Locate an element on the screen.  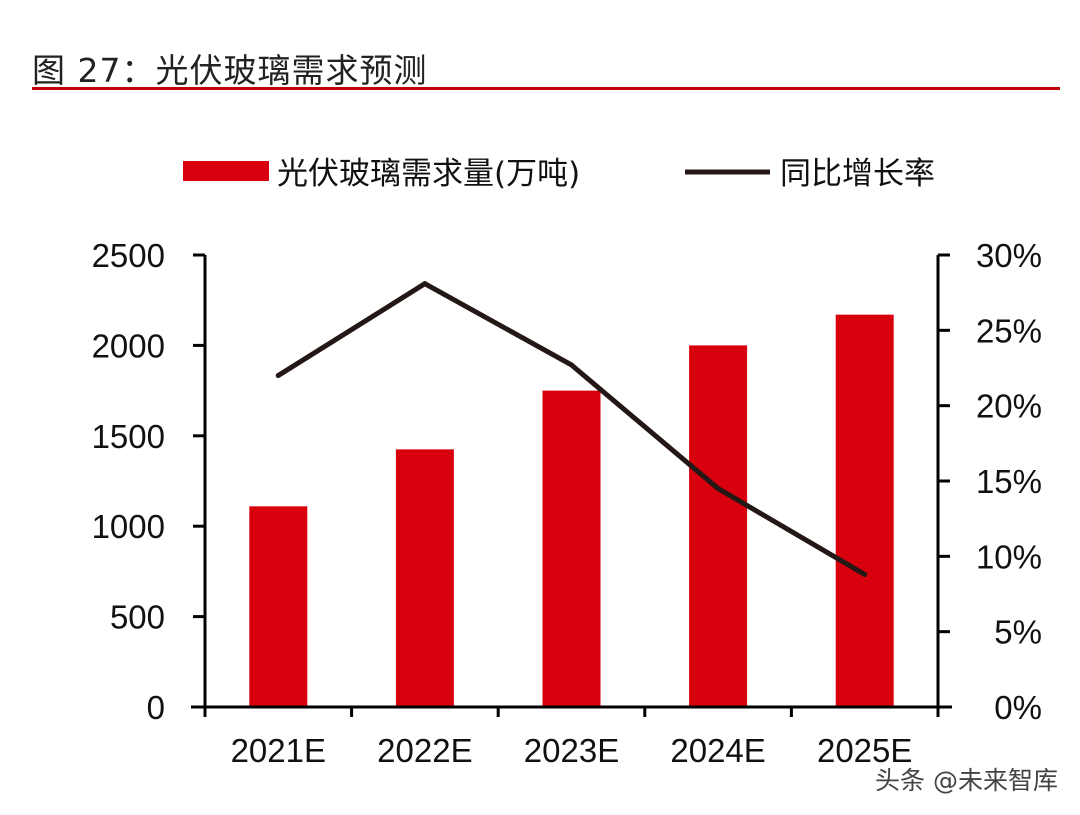
bar-2024E is located at coordinates (718, 526).